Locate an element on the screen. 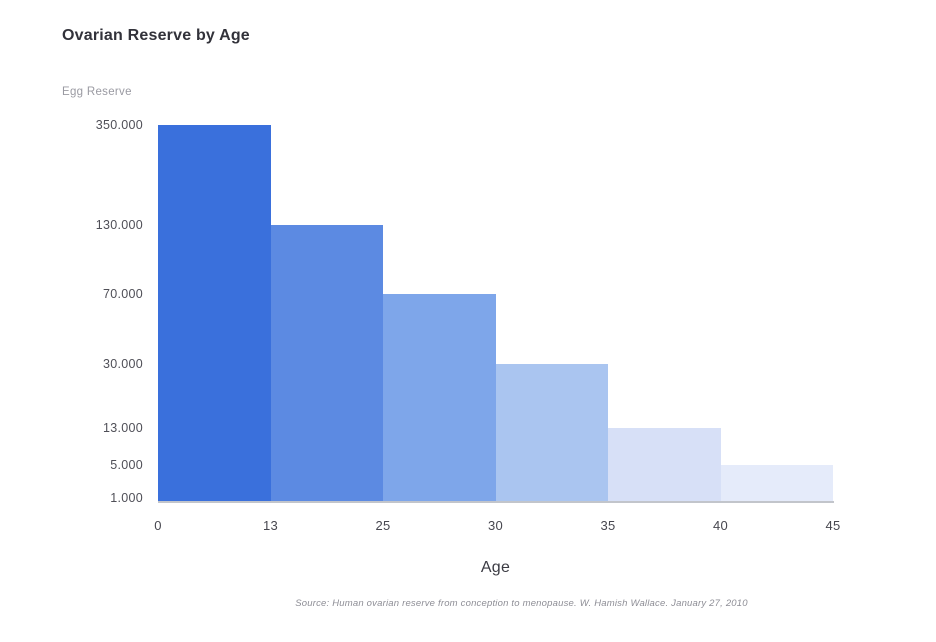 The image size is (936, 642). y-tick-label: 350.000 is located at coordinates (119, 125).